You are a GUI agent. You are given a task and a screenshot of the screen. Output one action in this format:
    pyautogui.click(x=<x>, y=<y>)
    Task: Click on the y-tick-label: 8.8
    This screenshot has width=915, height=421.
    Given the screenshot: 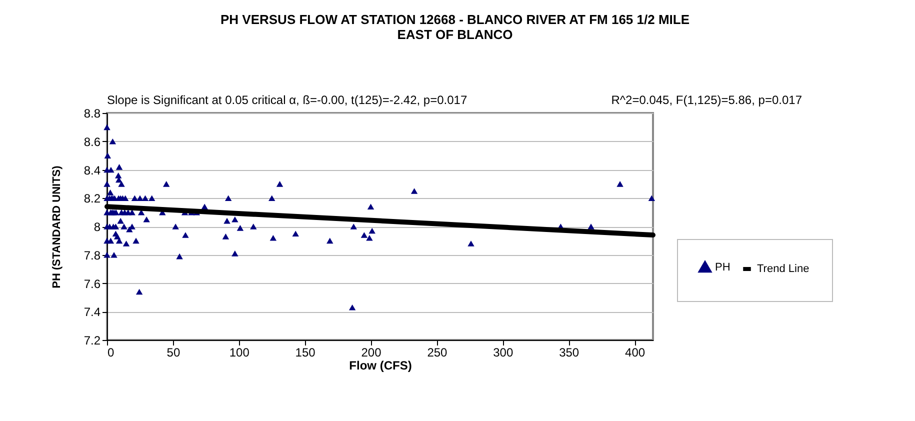 What is the action you would take?
    pyautogui.click(x=92, y=113)
    